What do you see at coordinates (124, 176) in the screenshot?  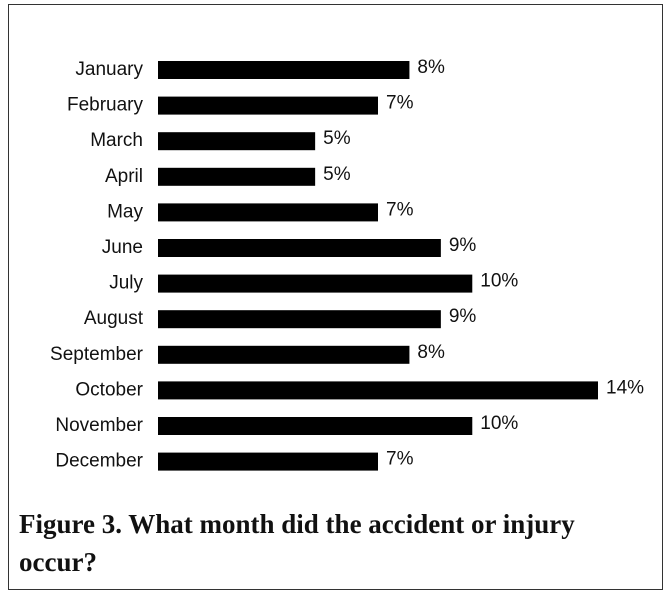 I see `y-tick-label: April` at bounding box center [124, 176].